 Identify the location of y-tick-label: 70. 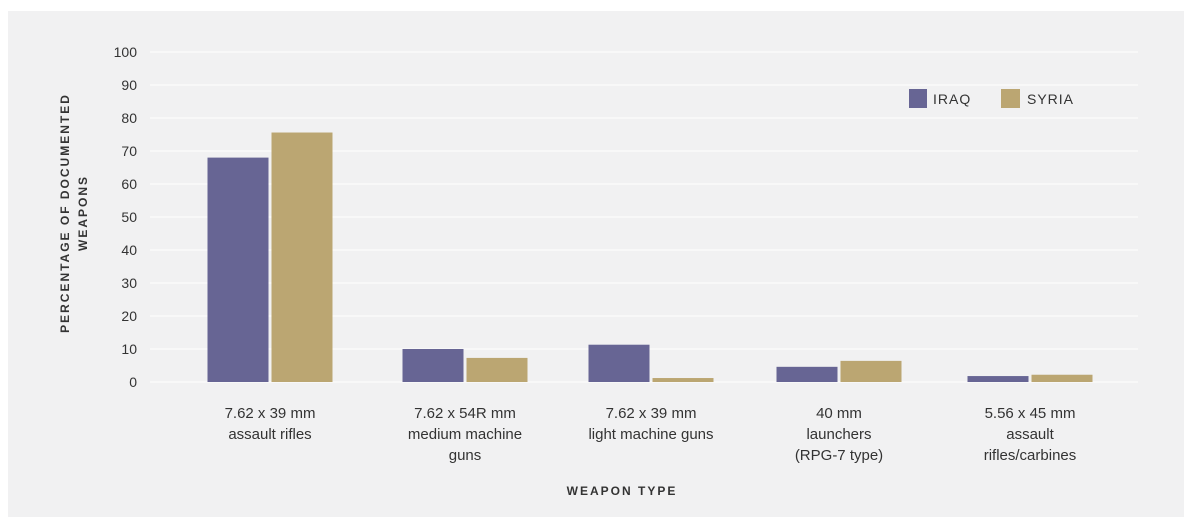
(129, 151).